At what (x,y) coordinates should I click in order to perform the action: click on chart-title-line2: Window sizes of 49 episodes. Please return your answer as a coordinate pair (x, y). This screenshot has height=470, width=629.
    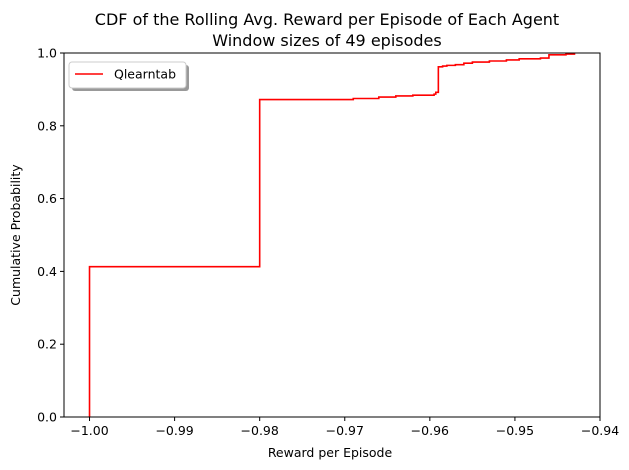
    Looking at the image, I should click on (326, 40).